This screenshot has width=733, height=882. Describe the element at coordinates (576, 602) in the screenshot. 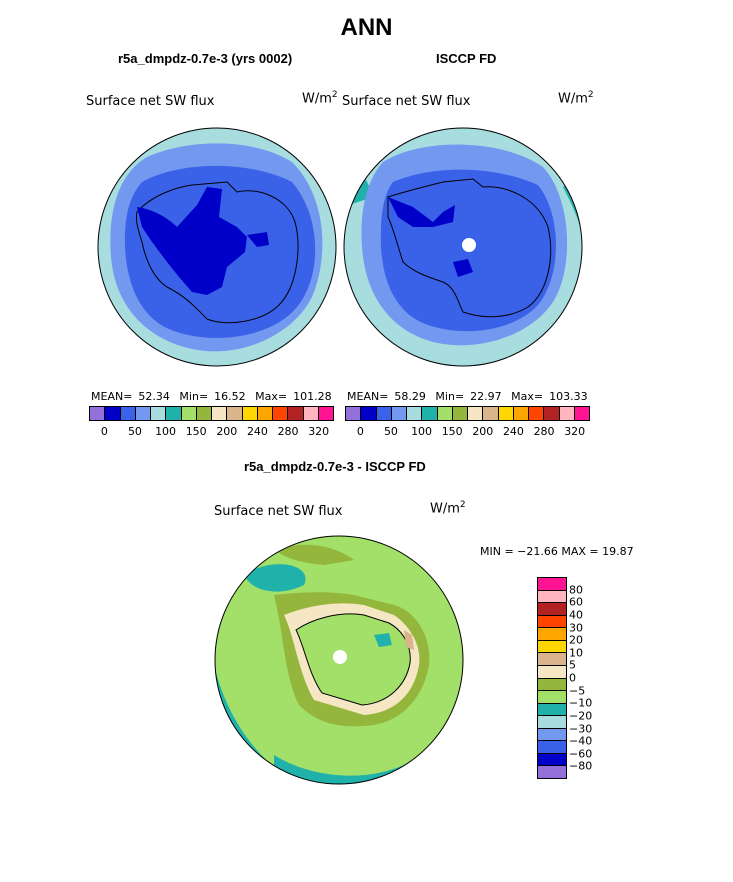

I see `diff-colorbar-tick-label: 60` at that location.